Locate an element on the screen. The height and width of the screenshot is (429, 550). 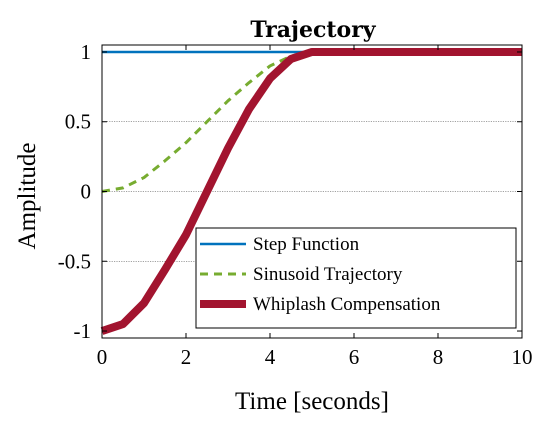
y-tick-label: -0.5 is located at coordinates (74, 261).